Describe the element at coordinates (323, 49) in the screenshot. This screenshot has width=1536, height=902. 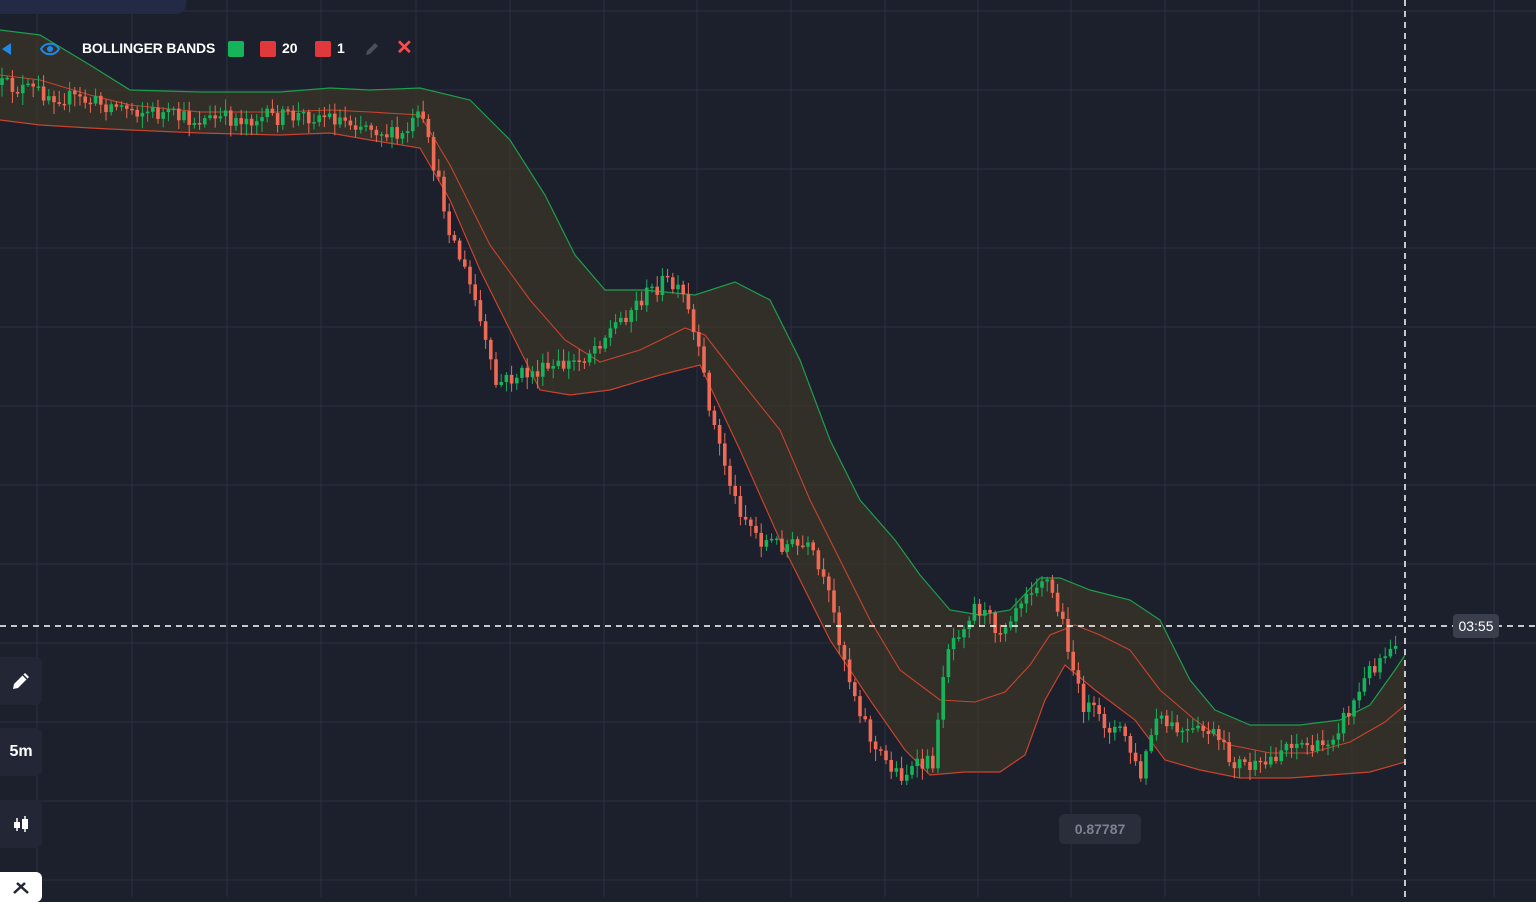
I see `lower-band-color-swatch` at that location.